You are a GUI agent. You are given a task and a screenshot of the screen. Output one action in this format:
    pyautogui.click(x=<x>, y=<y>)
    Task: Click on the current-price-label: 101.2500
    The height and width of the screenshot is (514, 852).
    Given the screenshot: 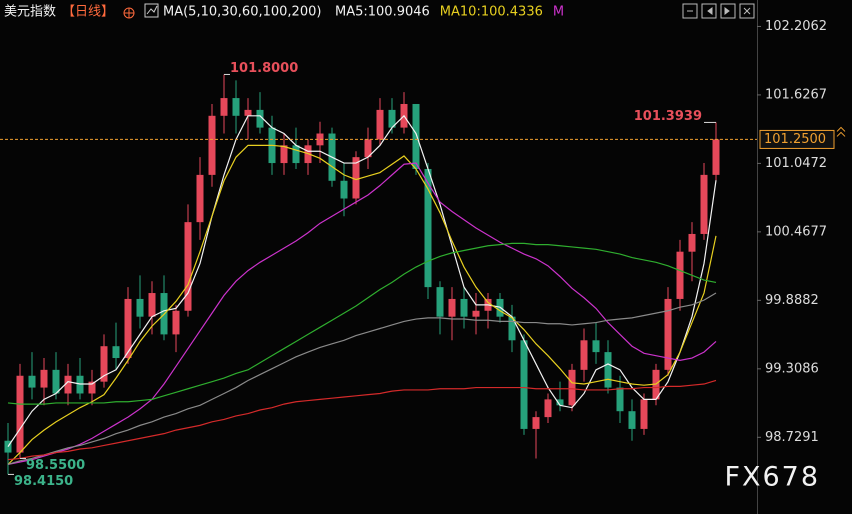 What is the action you would take?
    pyautogui.click(x=795, y=139)
    